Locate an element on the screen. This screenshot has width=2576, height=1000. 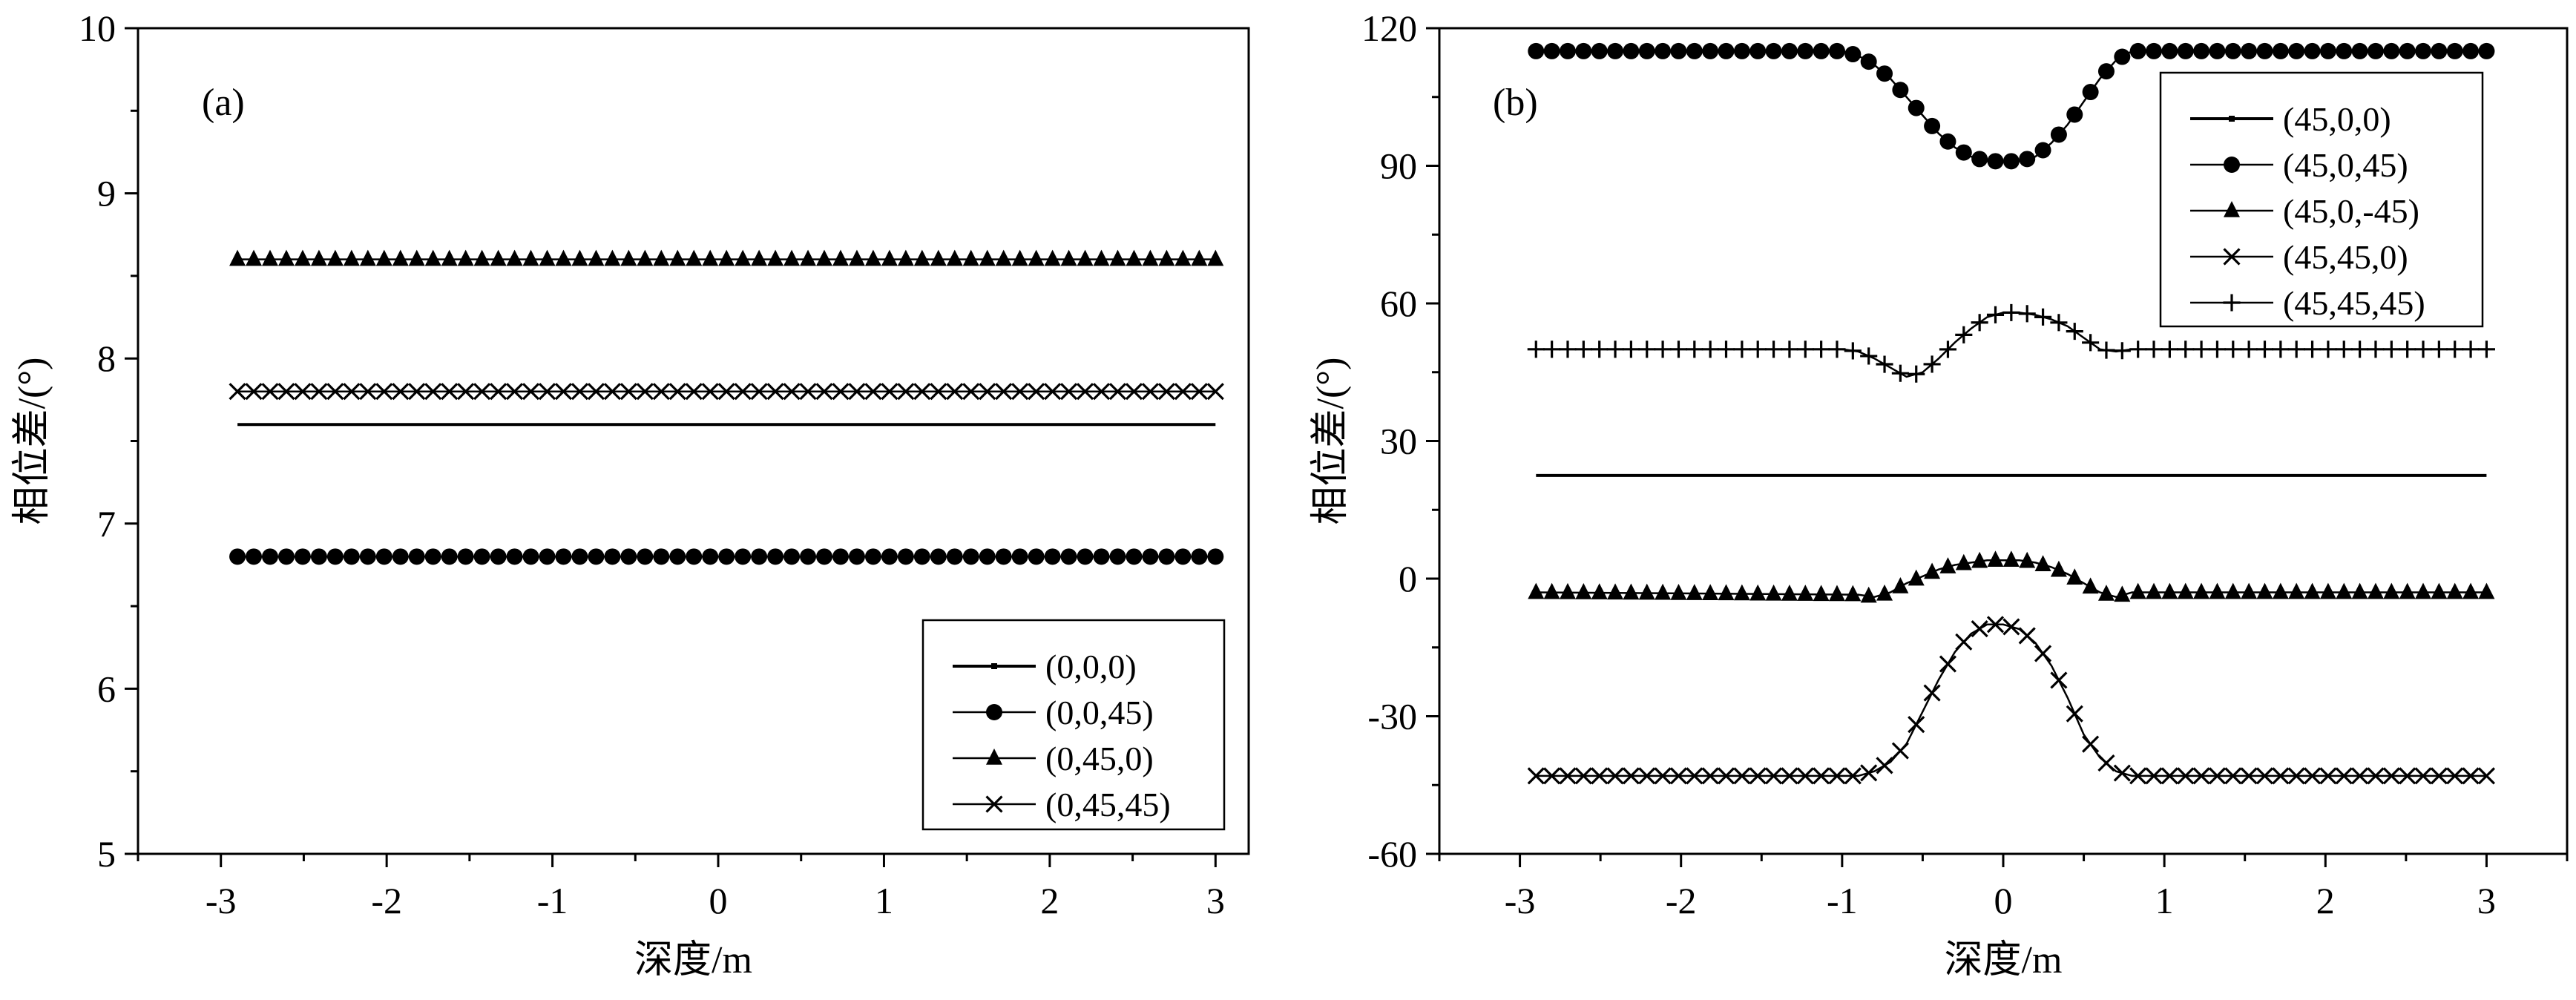
y-tick-label: 6 is located at coordinates (106, 688).